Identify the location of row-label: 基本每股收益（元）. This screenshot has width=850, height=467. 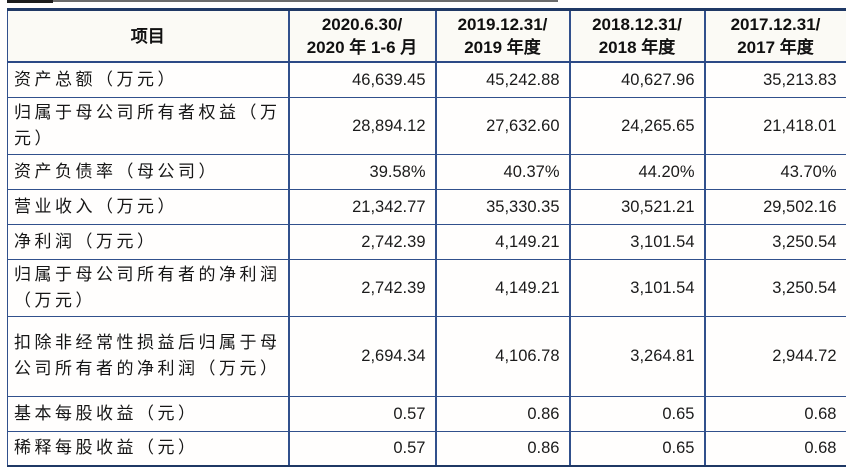
(148, 414).